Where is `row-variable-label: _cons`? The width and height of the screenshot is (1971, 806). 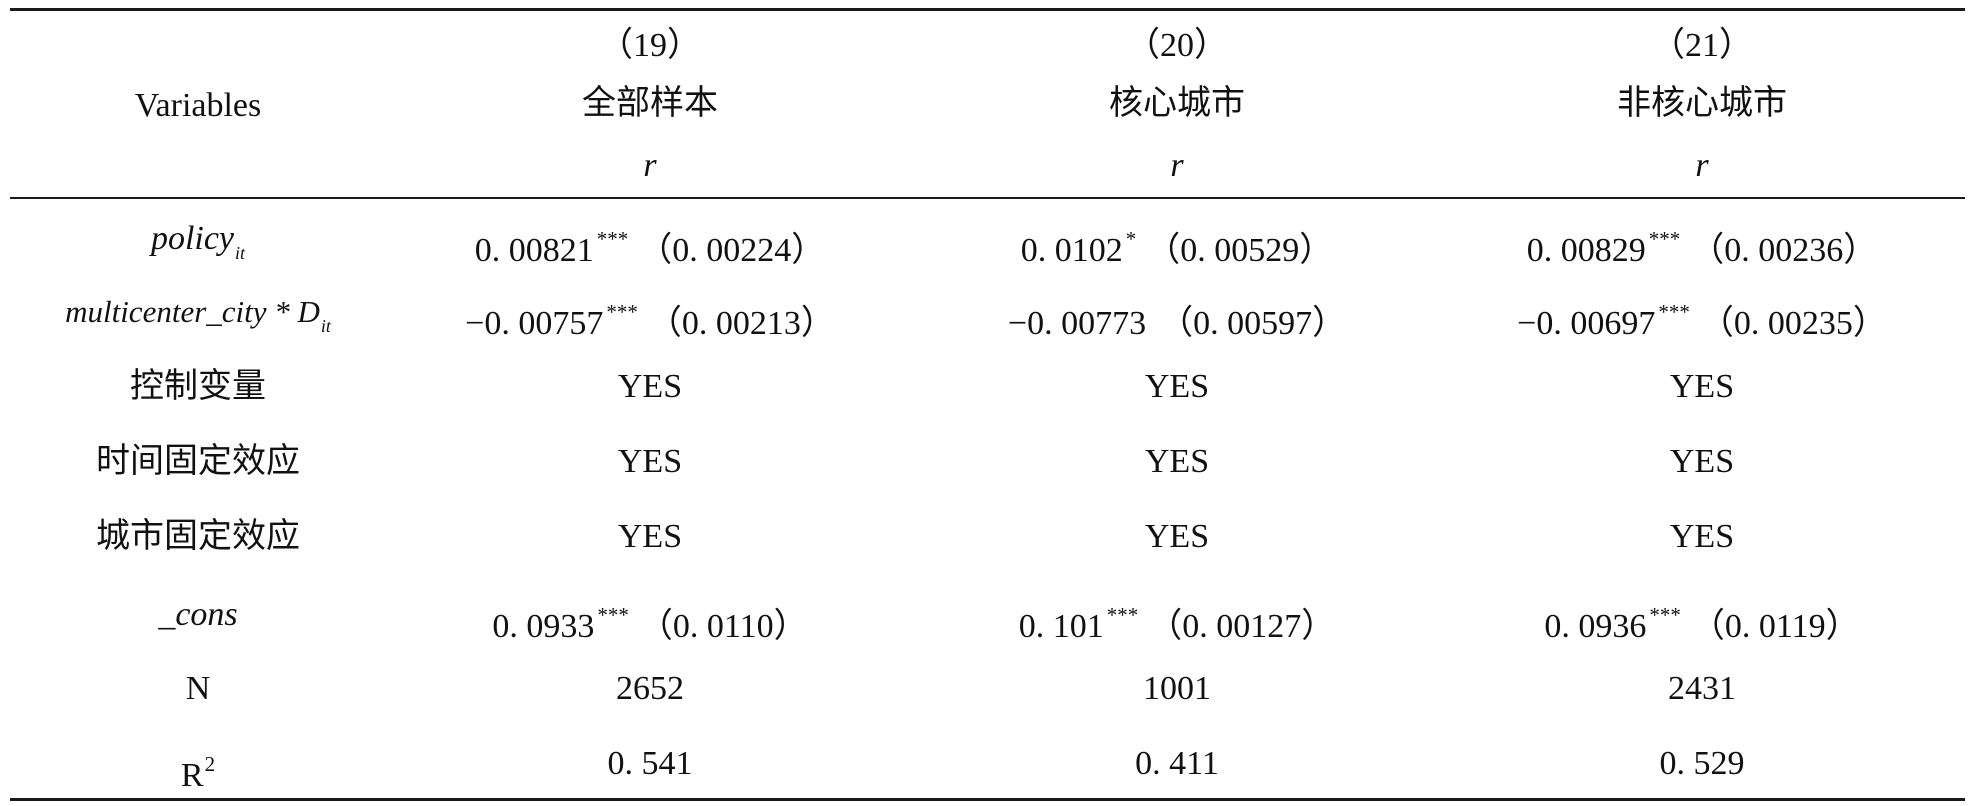
row-variable-label: _cons is located at coordinates (198, 614).